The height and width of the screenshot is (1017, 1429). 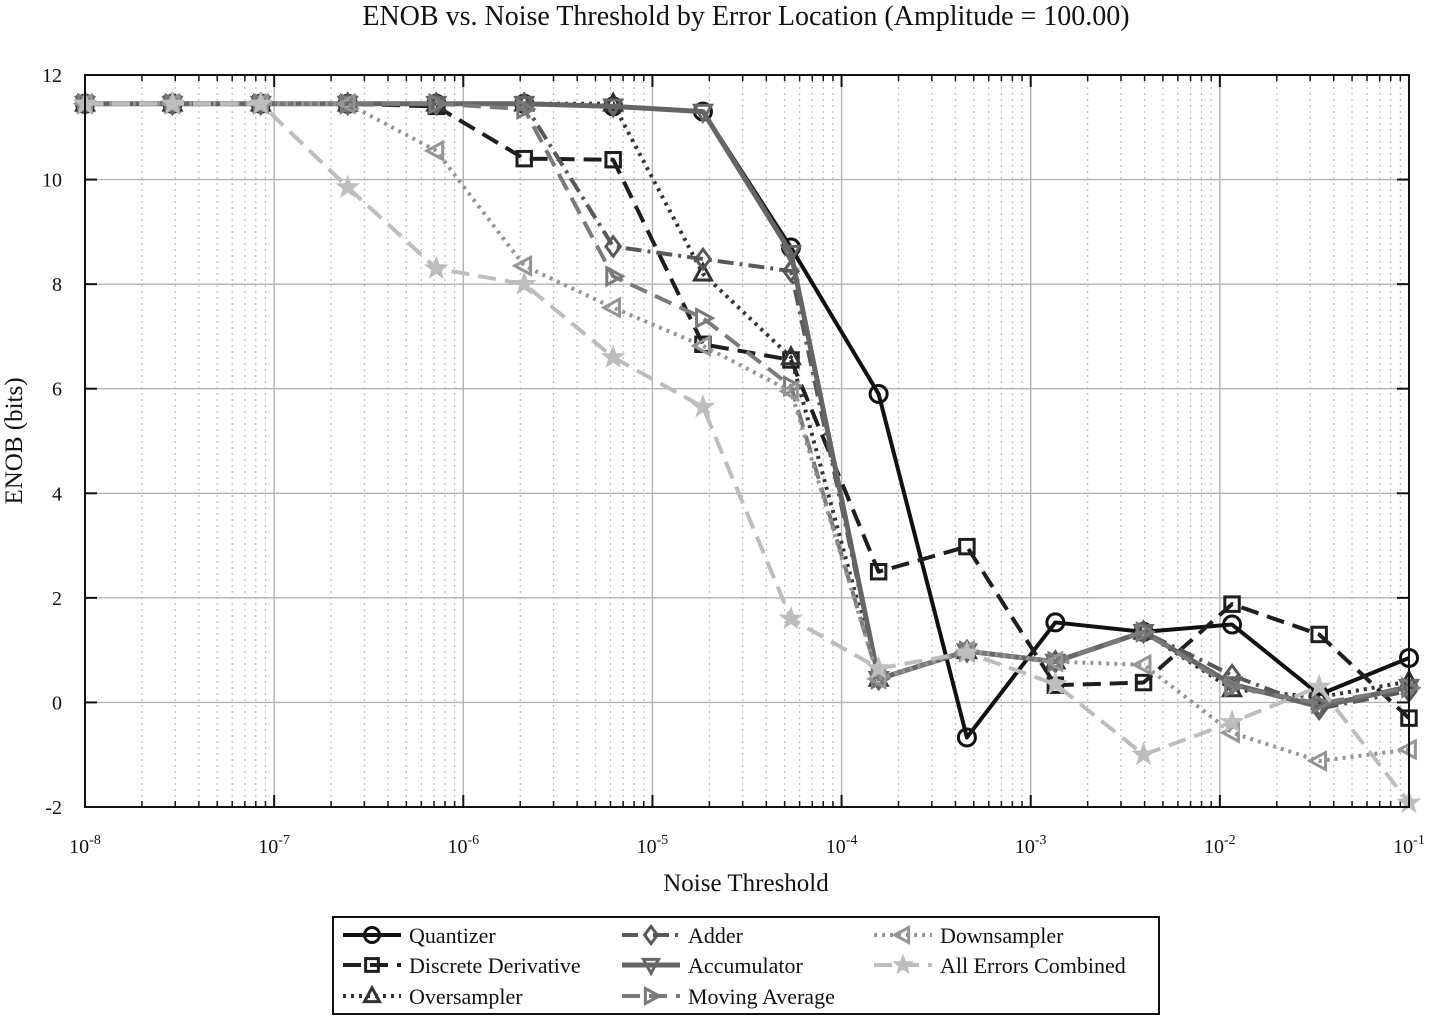 I want to click on legend-item: Downsampler, so click(x=969, y=935).